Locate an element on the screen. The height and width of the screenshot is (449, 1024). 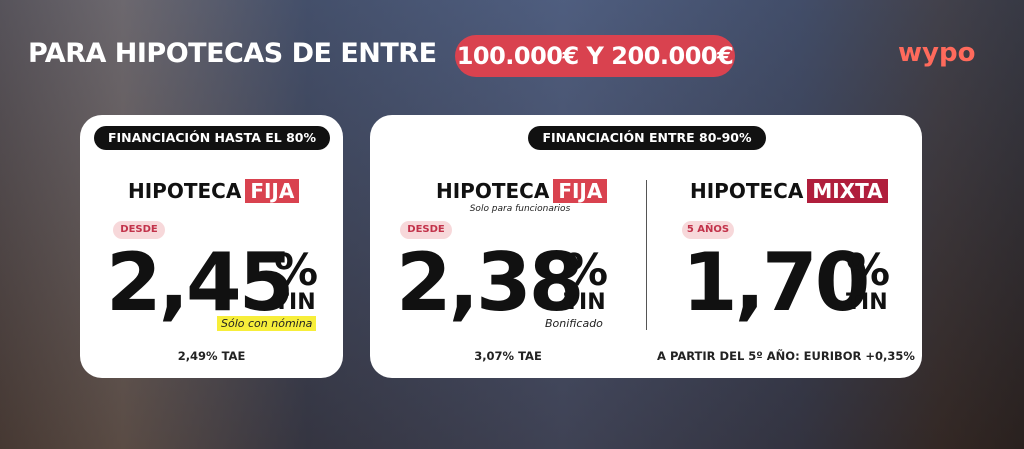
product-kind: MIXTA is located at coordinates (847, 191).